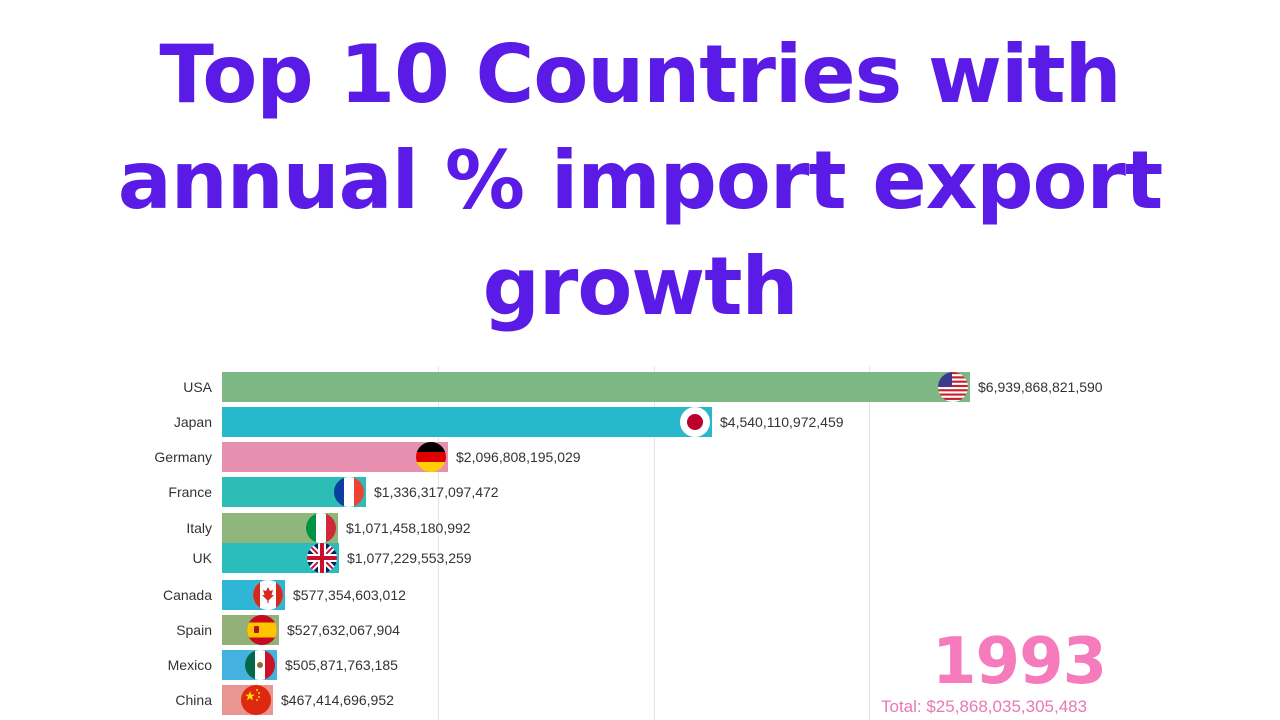 Image resolution: width=1280 pixels, height=720 pixels. I want to click on value-label: $1,071,458,180,992, so click(408, 528).